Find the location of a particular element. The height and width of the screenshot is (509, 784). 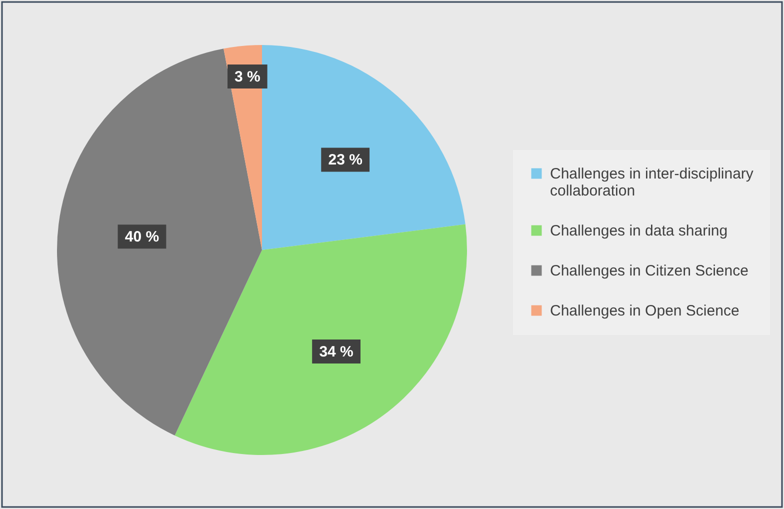

pie-slice is located at coordinates (364, 147).